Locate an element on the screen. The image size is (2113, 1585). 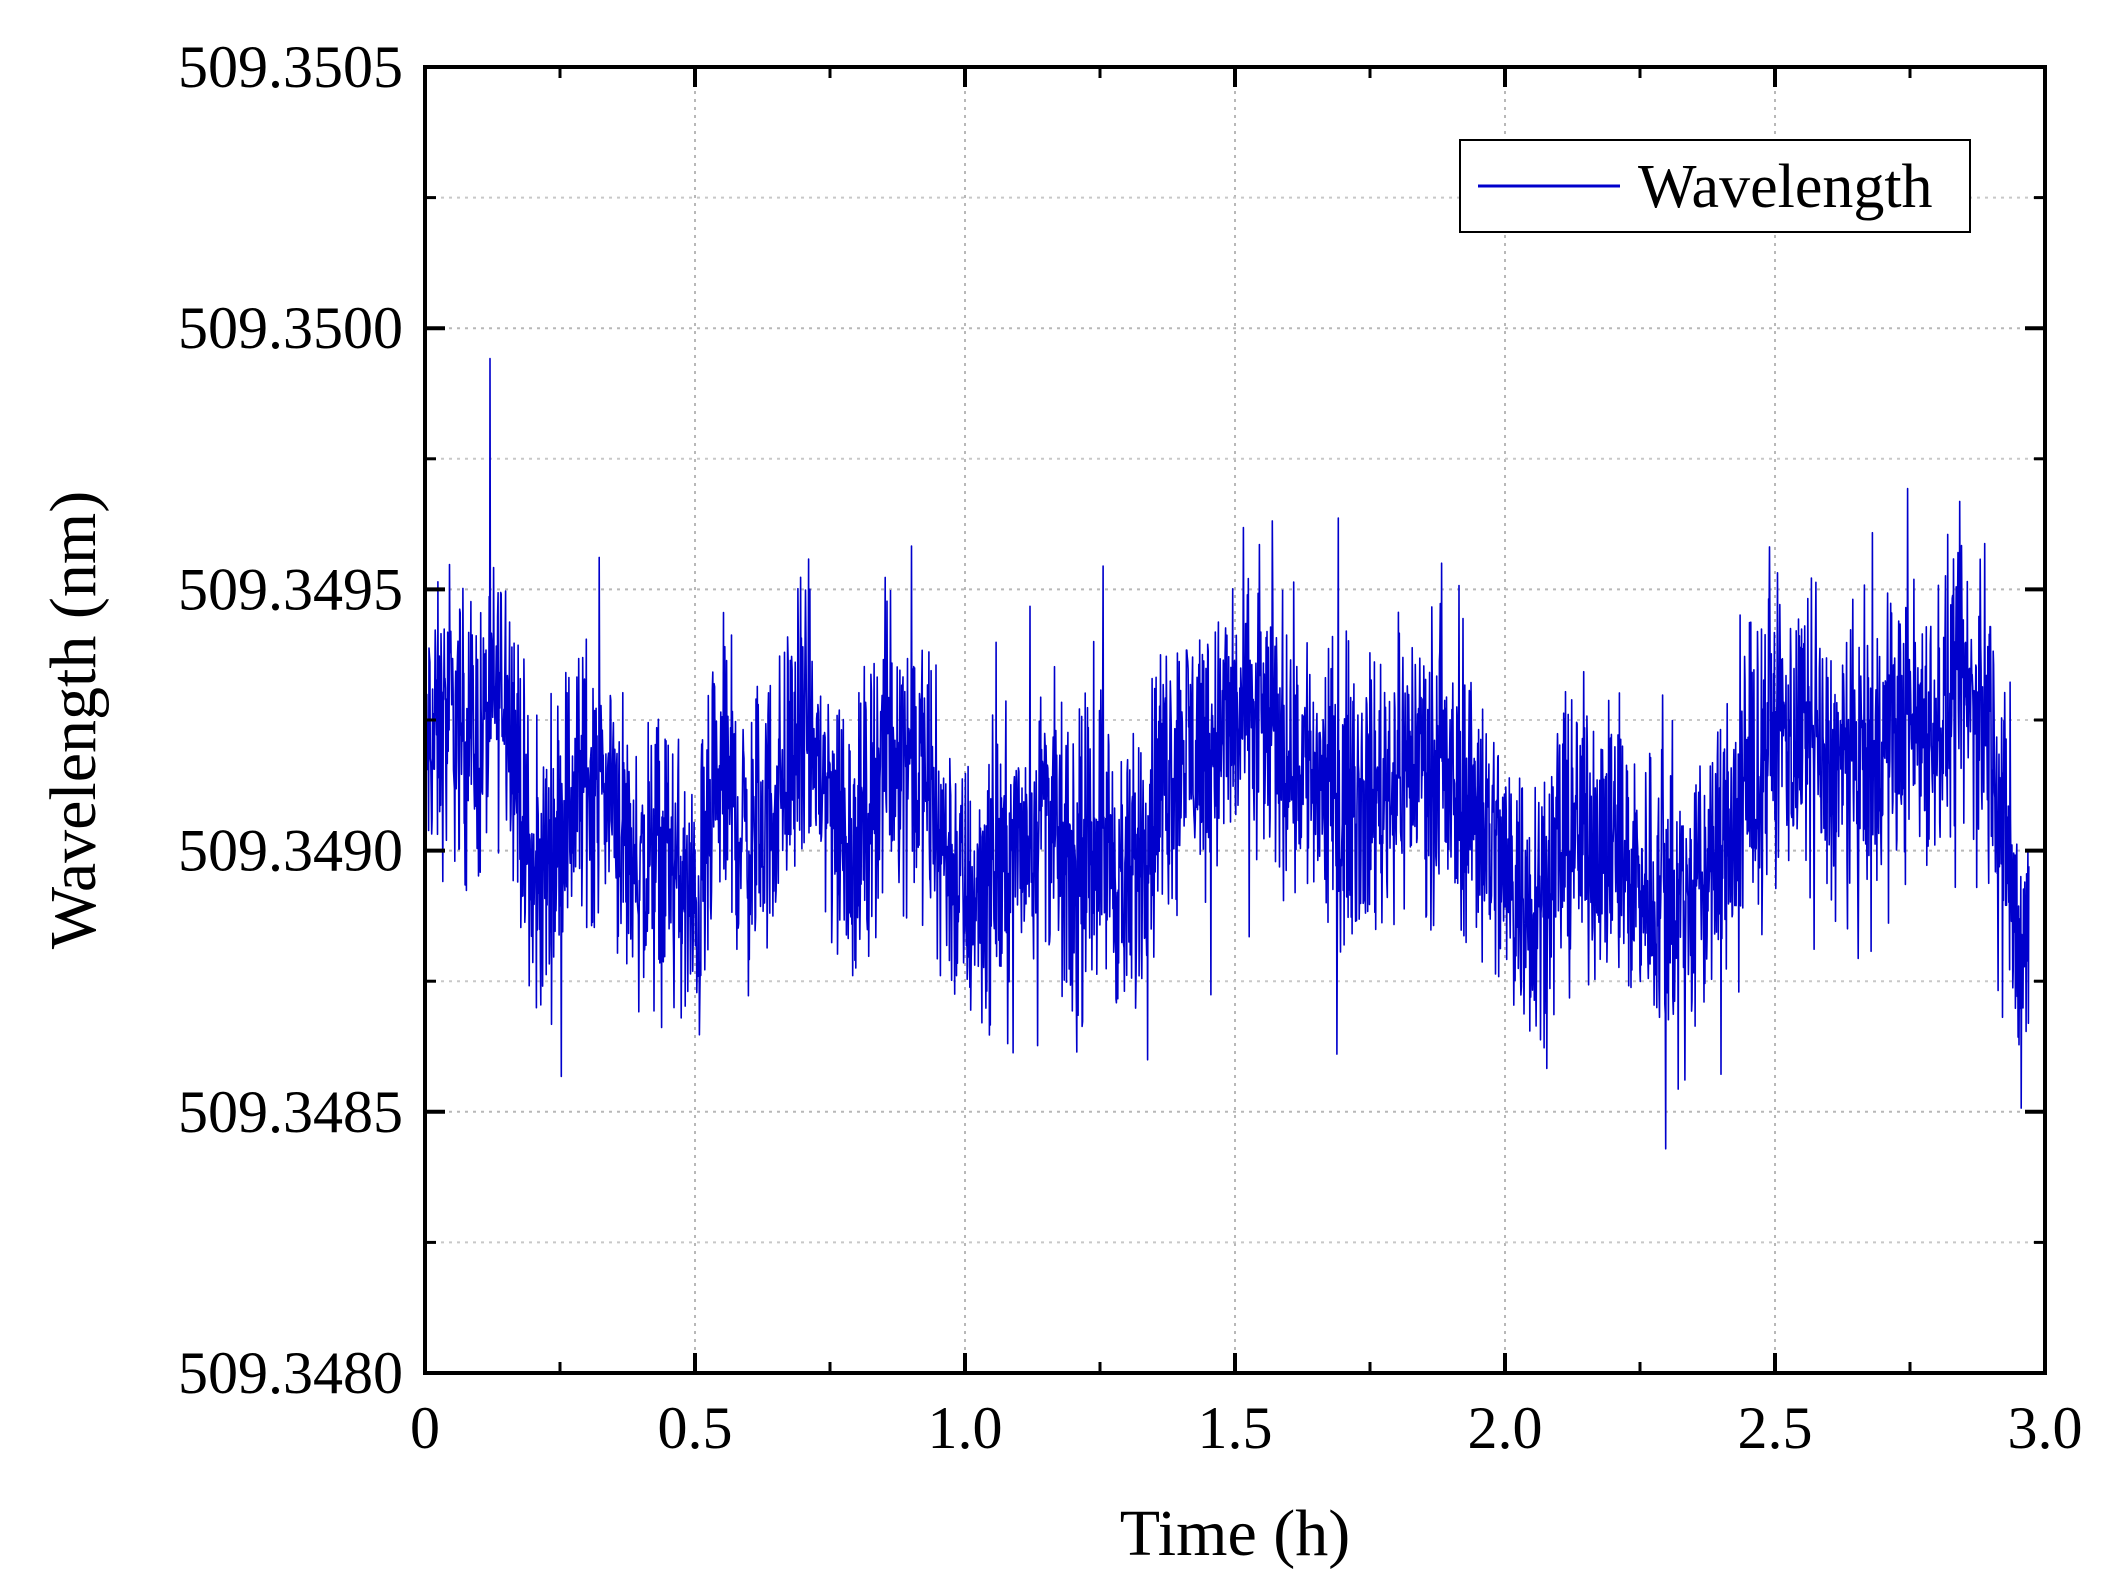
x-tick-label: 3.0 is located at coordinates (2045, 1428).